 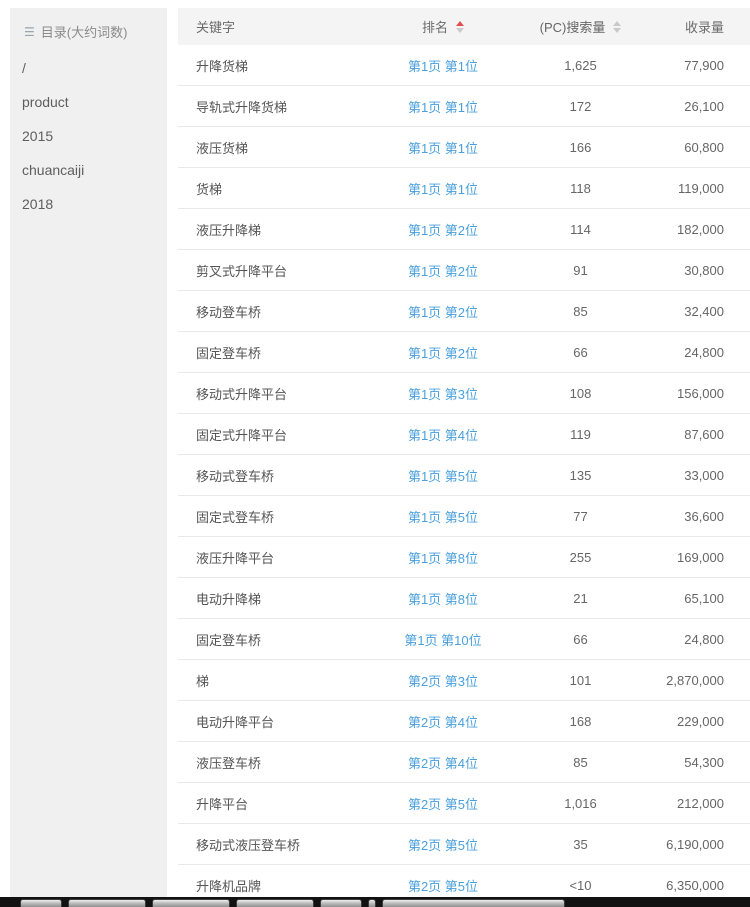 I want to click on search-volume-cell: 168, so click(x=580, y=721).